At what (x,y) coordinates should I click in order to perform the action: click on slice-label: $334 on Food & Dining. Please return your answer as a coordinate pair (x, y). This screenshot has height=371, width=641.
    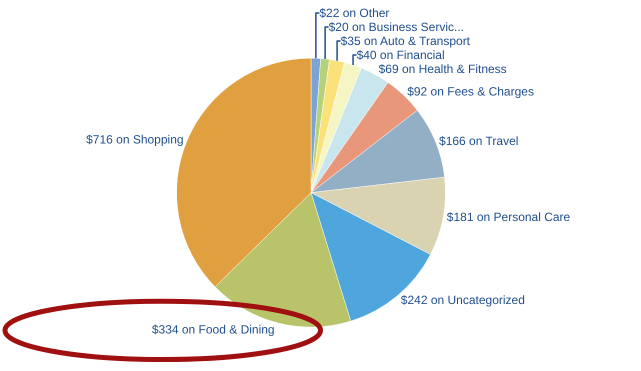
    Looking at the image, I should click on (213, 329).